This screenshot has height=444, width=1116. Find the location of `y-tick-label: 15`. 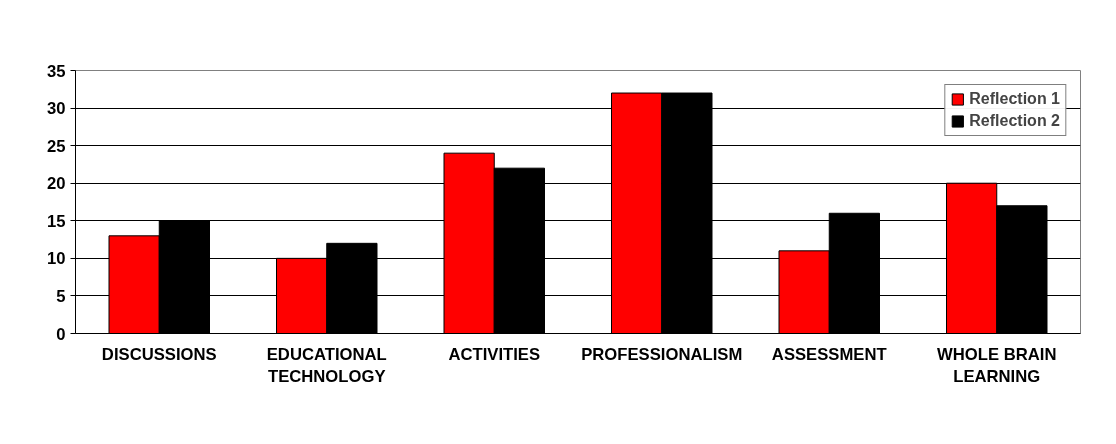

y-tick-label: 15 is located at coordinates (56, 221).